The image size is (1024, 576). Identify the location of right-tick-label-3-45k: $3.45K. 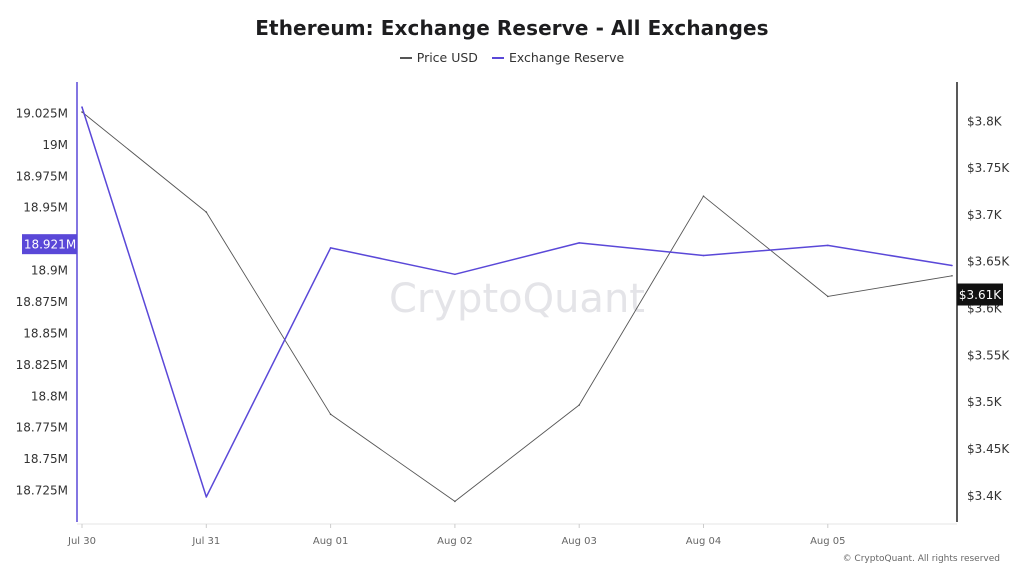
(988, 449).